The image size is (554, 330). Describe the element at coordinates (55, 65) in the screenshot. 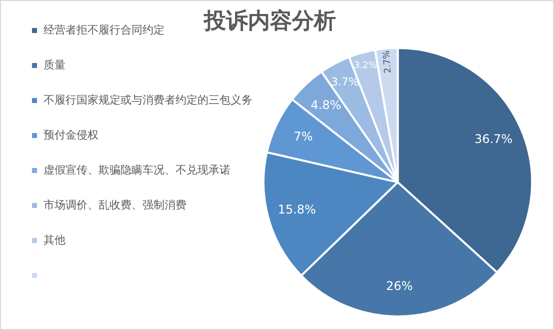

I see `legend-label: 质量` at that location.